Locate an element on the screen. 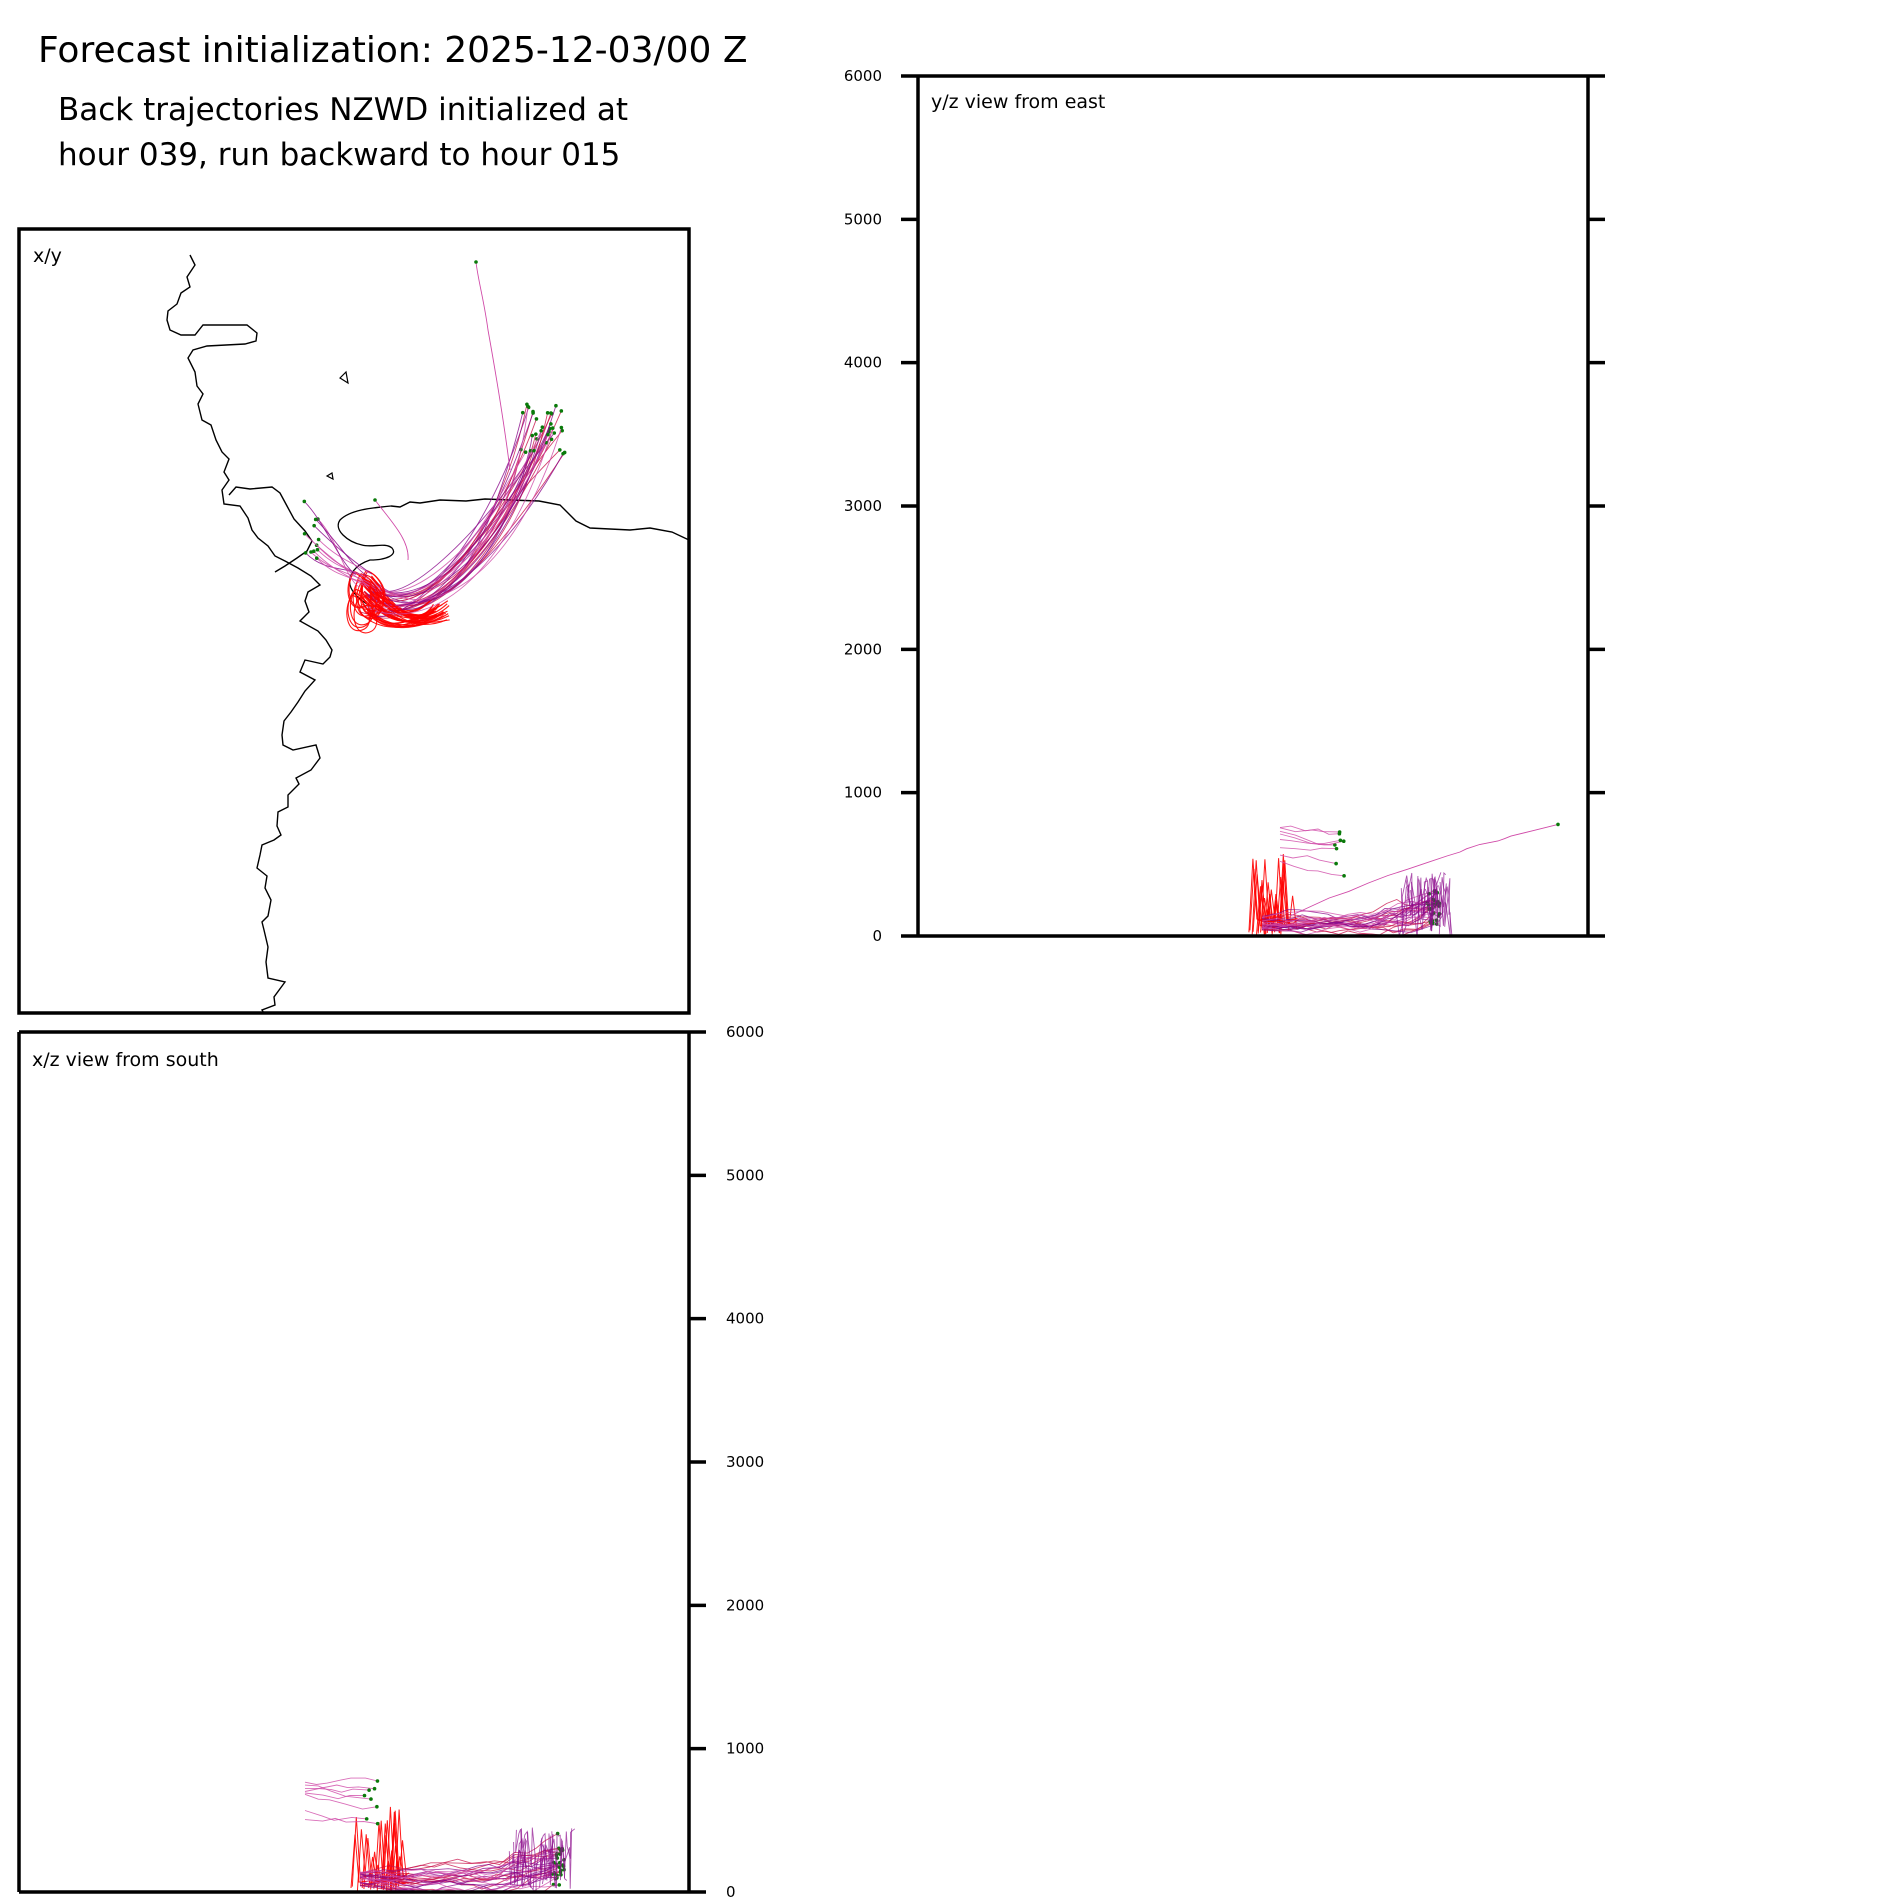 The width and height of the screenshot is (1900, 1900). y-tick-label: 3000 is located at coordinates (745, 1462).